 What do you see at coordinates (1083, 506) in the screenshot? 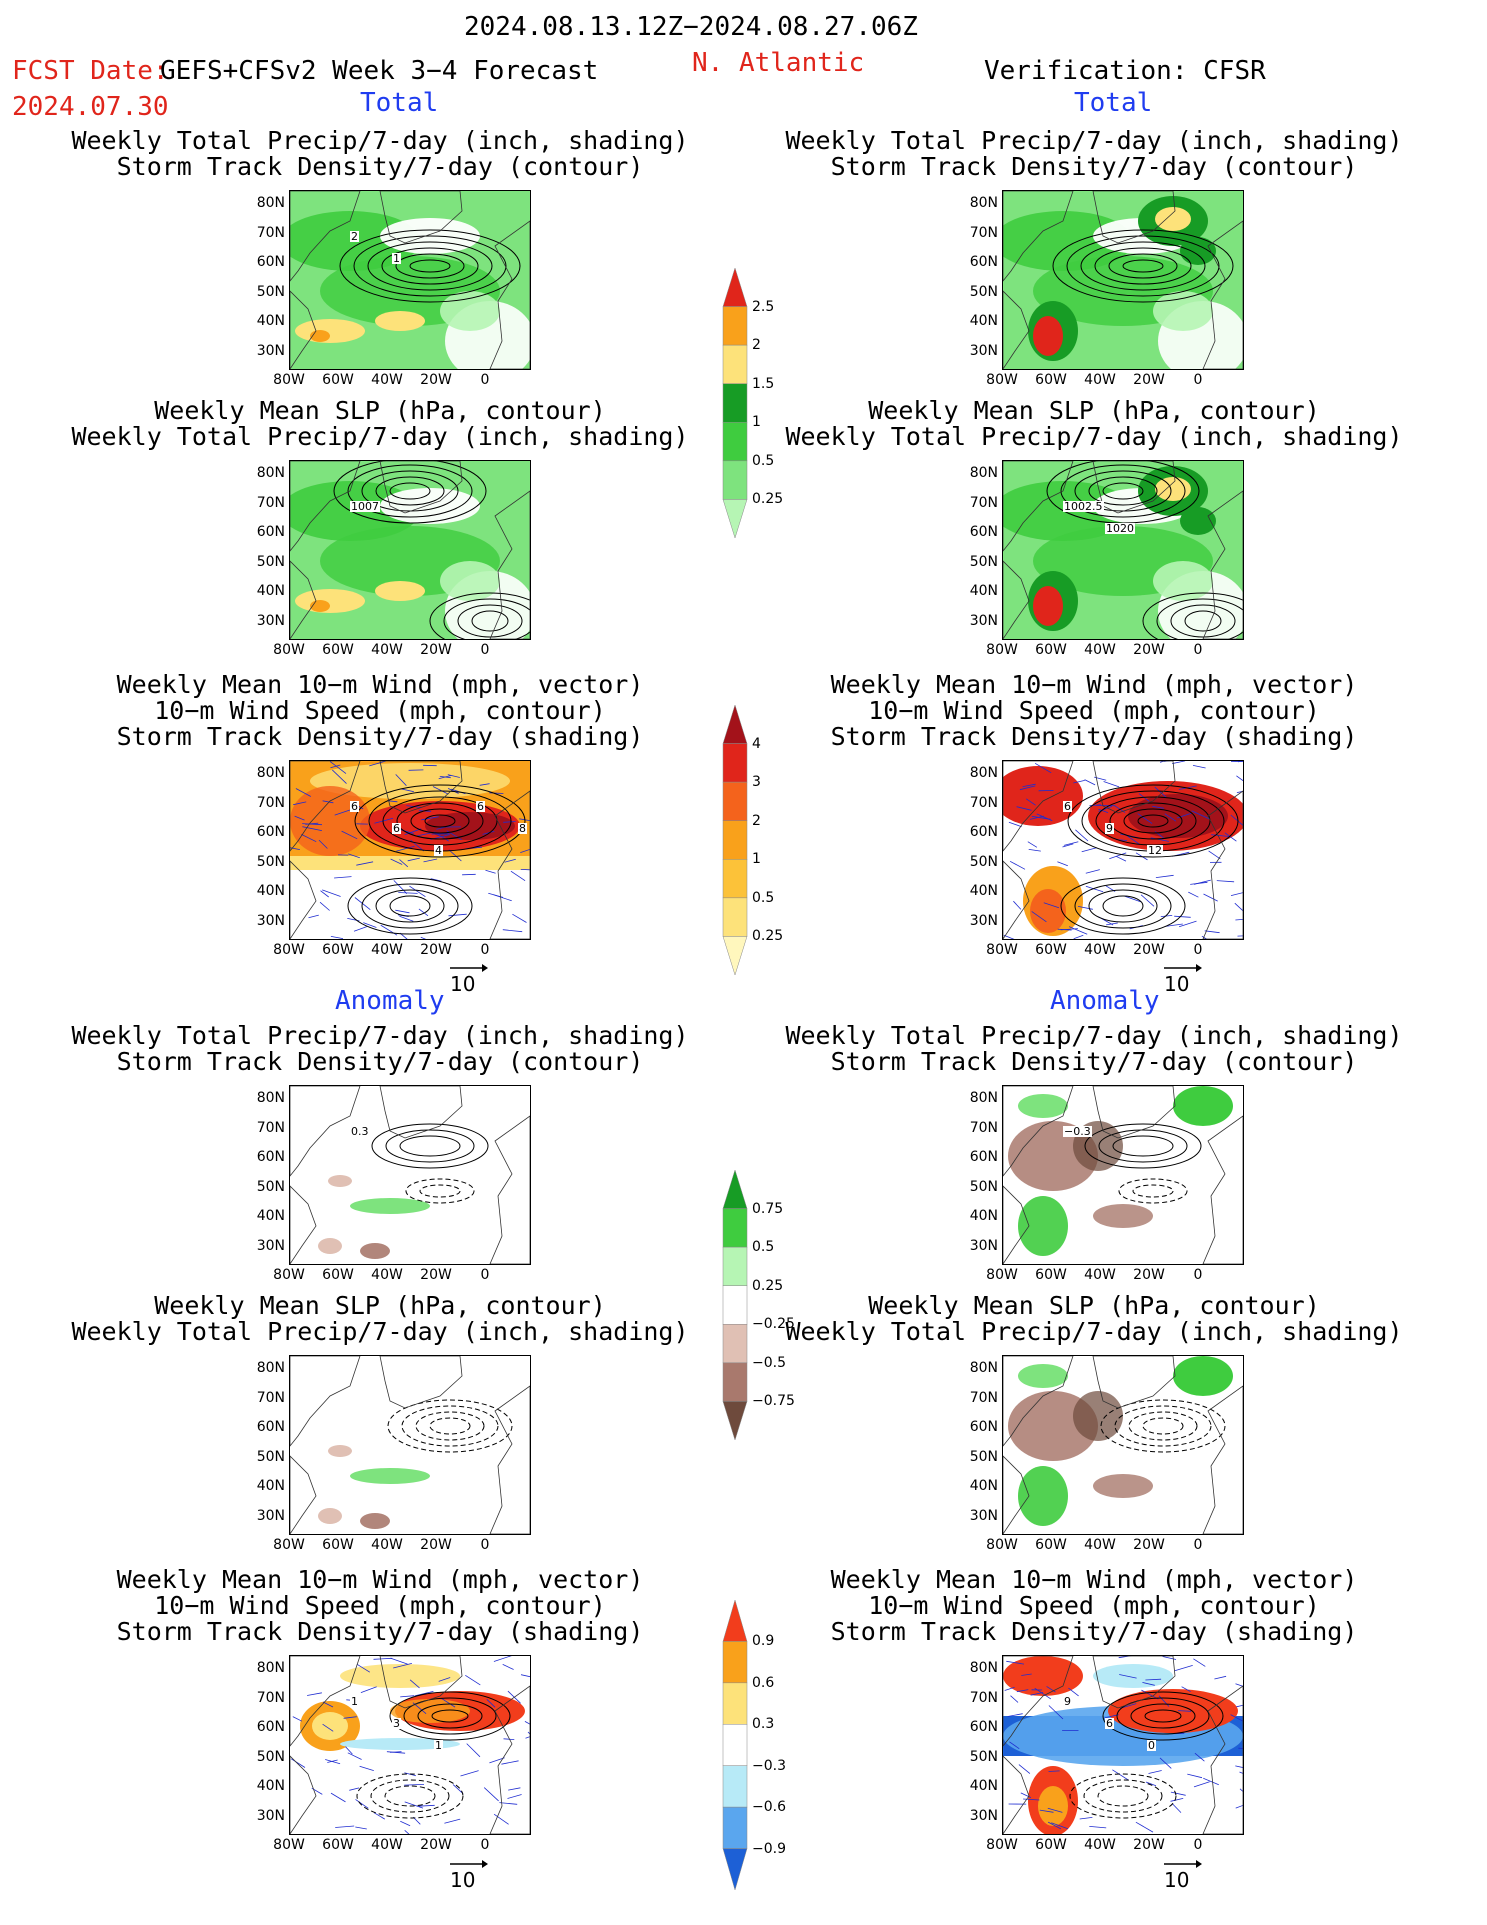
I see `contour-label: 1002.5` at bounding box center [1083, 506].